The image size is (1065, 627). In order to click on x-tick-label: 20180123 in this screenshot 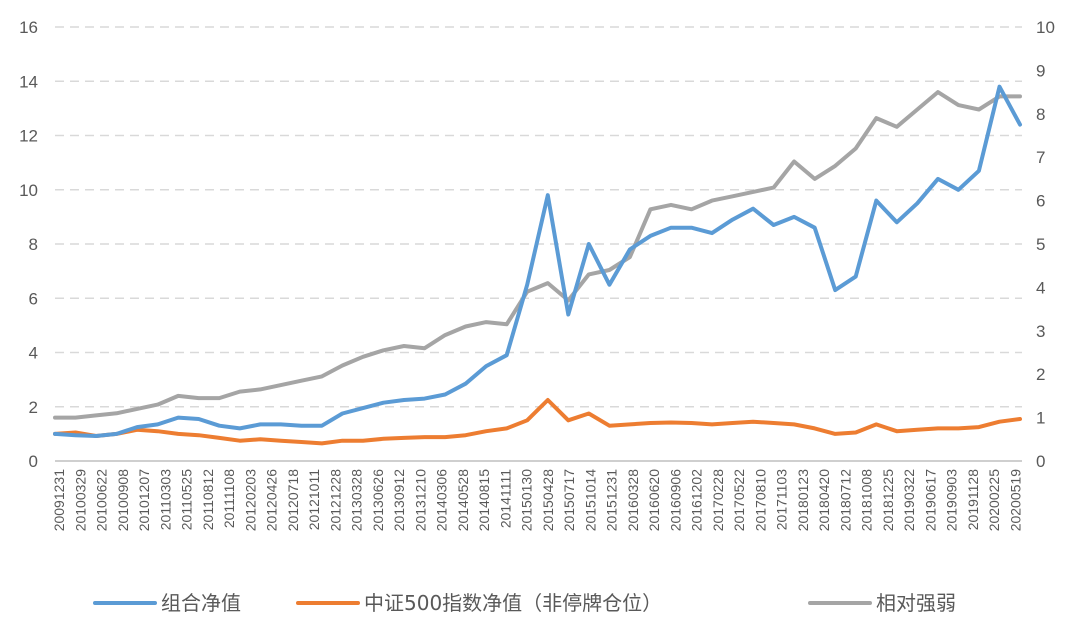, I will do `click(803, 500)`.